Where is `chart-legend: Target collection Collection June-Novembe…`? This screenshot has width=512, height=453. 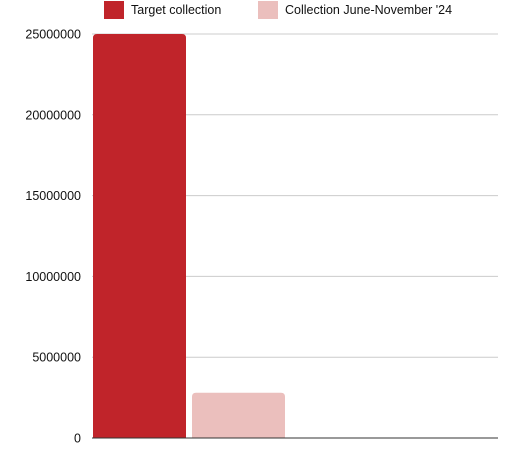
chart-legend: Target collection Collection June-Novembe… is located at coordinates (278, 10).